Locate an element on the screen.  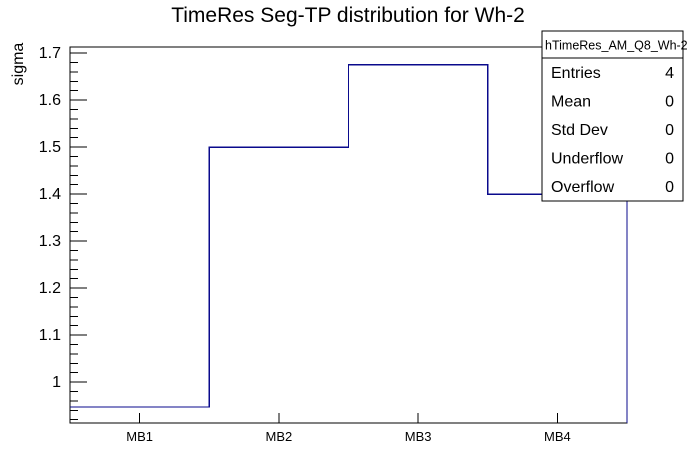
x-axis-tick-label: MB2 is located at coordinates (279, 436).